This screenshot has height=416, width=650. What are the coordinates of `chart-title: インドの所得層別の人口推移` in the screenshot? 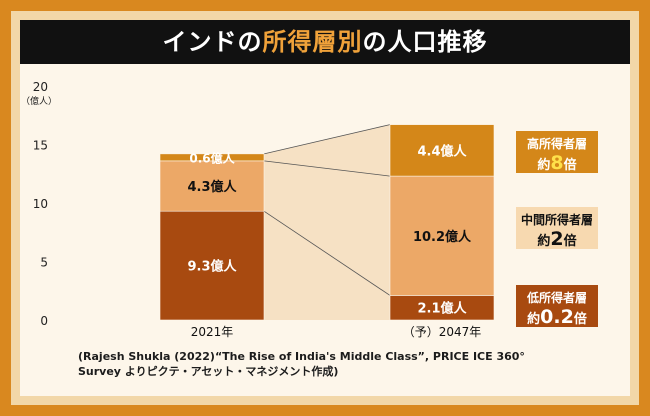 It's located at (325, 42).